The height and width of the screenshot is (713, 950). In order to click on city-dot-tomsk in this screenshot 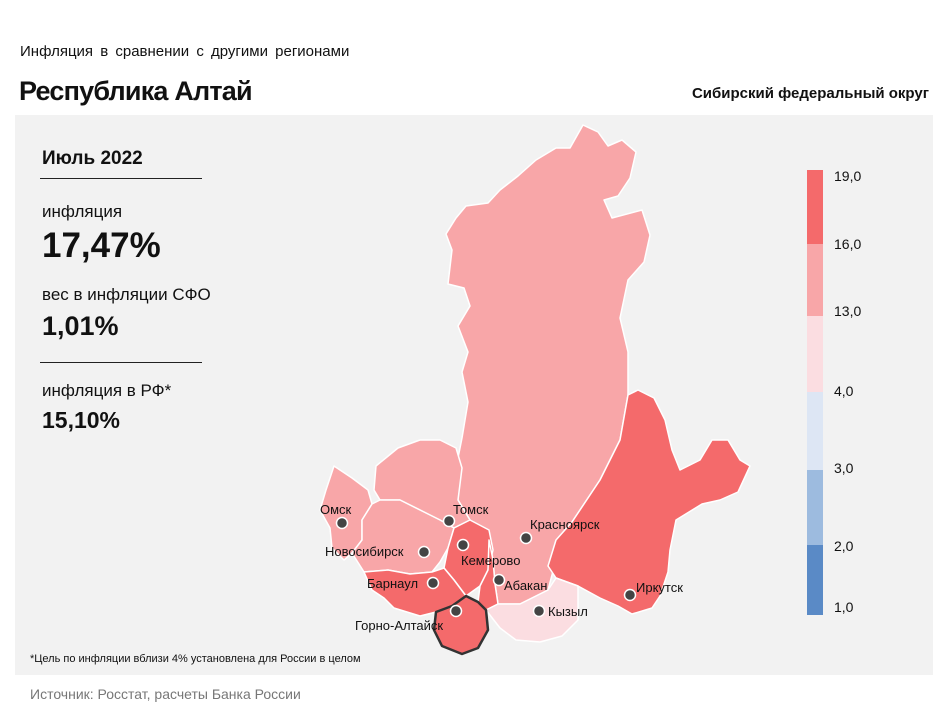, I will do `click(449, 521)`.